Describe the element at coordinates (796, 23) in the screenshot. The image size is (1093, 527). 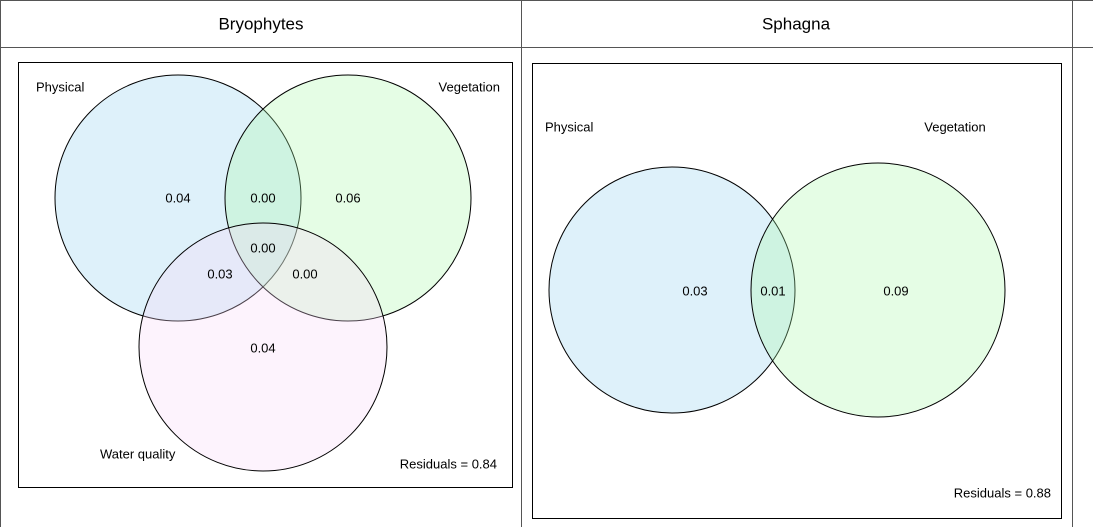
I see `column-header: Sphagna` at that location.